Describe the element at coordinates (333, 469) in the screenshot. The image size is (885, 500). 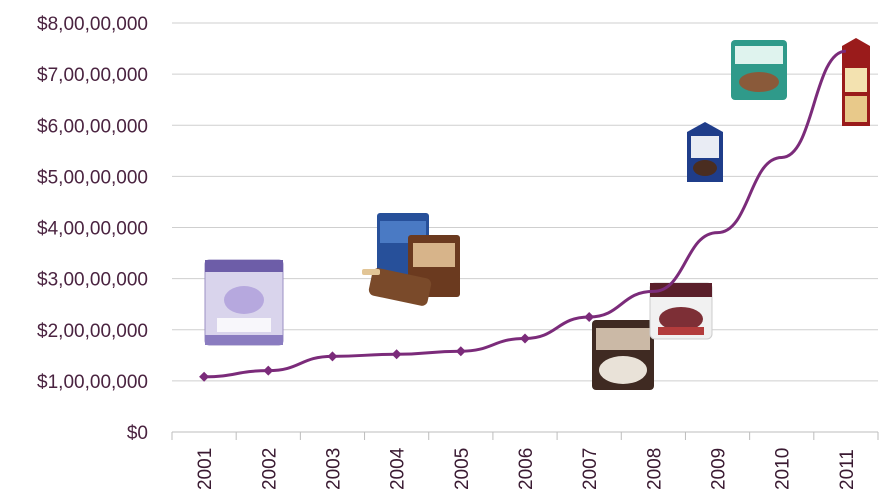
I see `x-tick-label: 2003` at that location.